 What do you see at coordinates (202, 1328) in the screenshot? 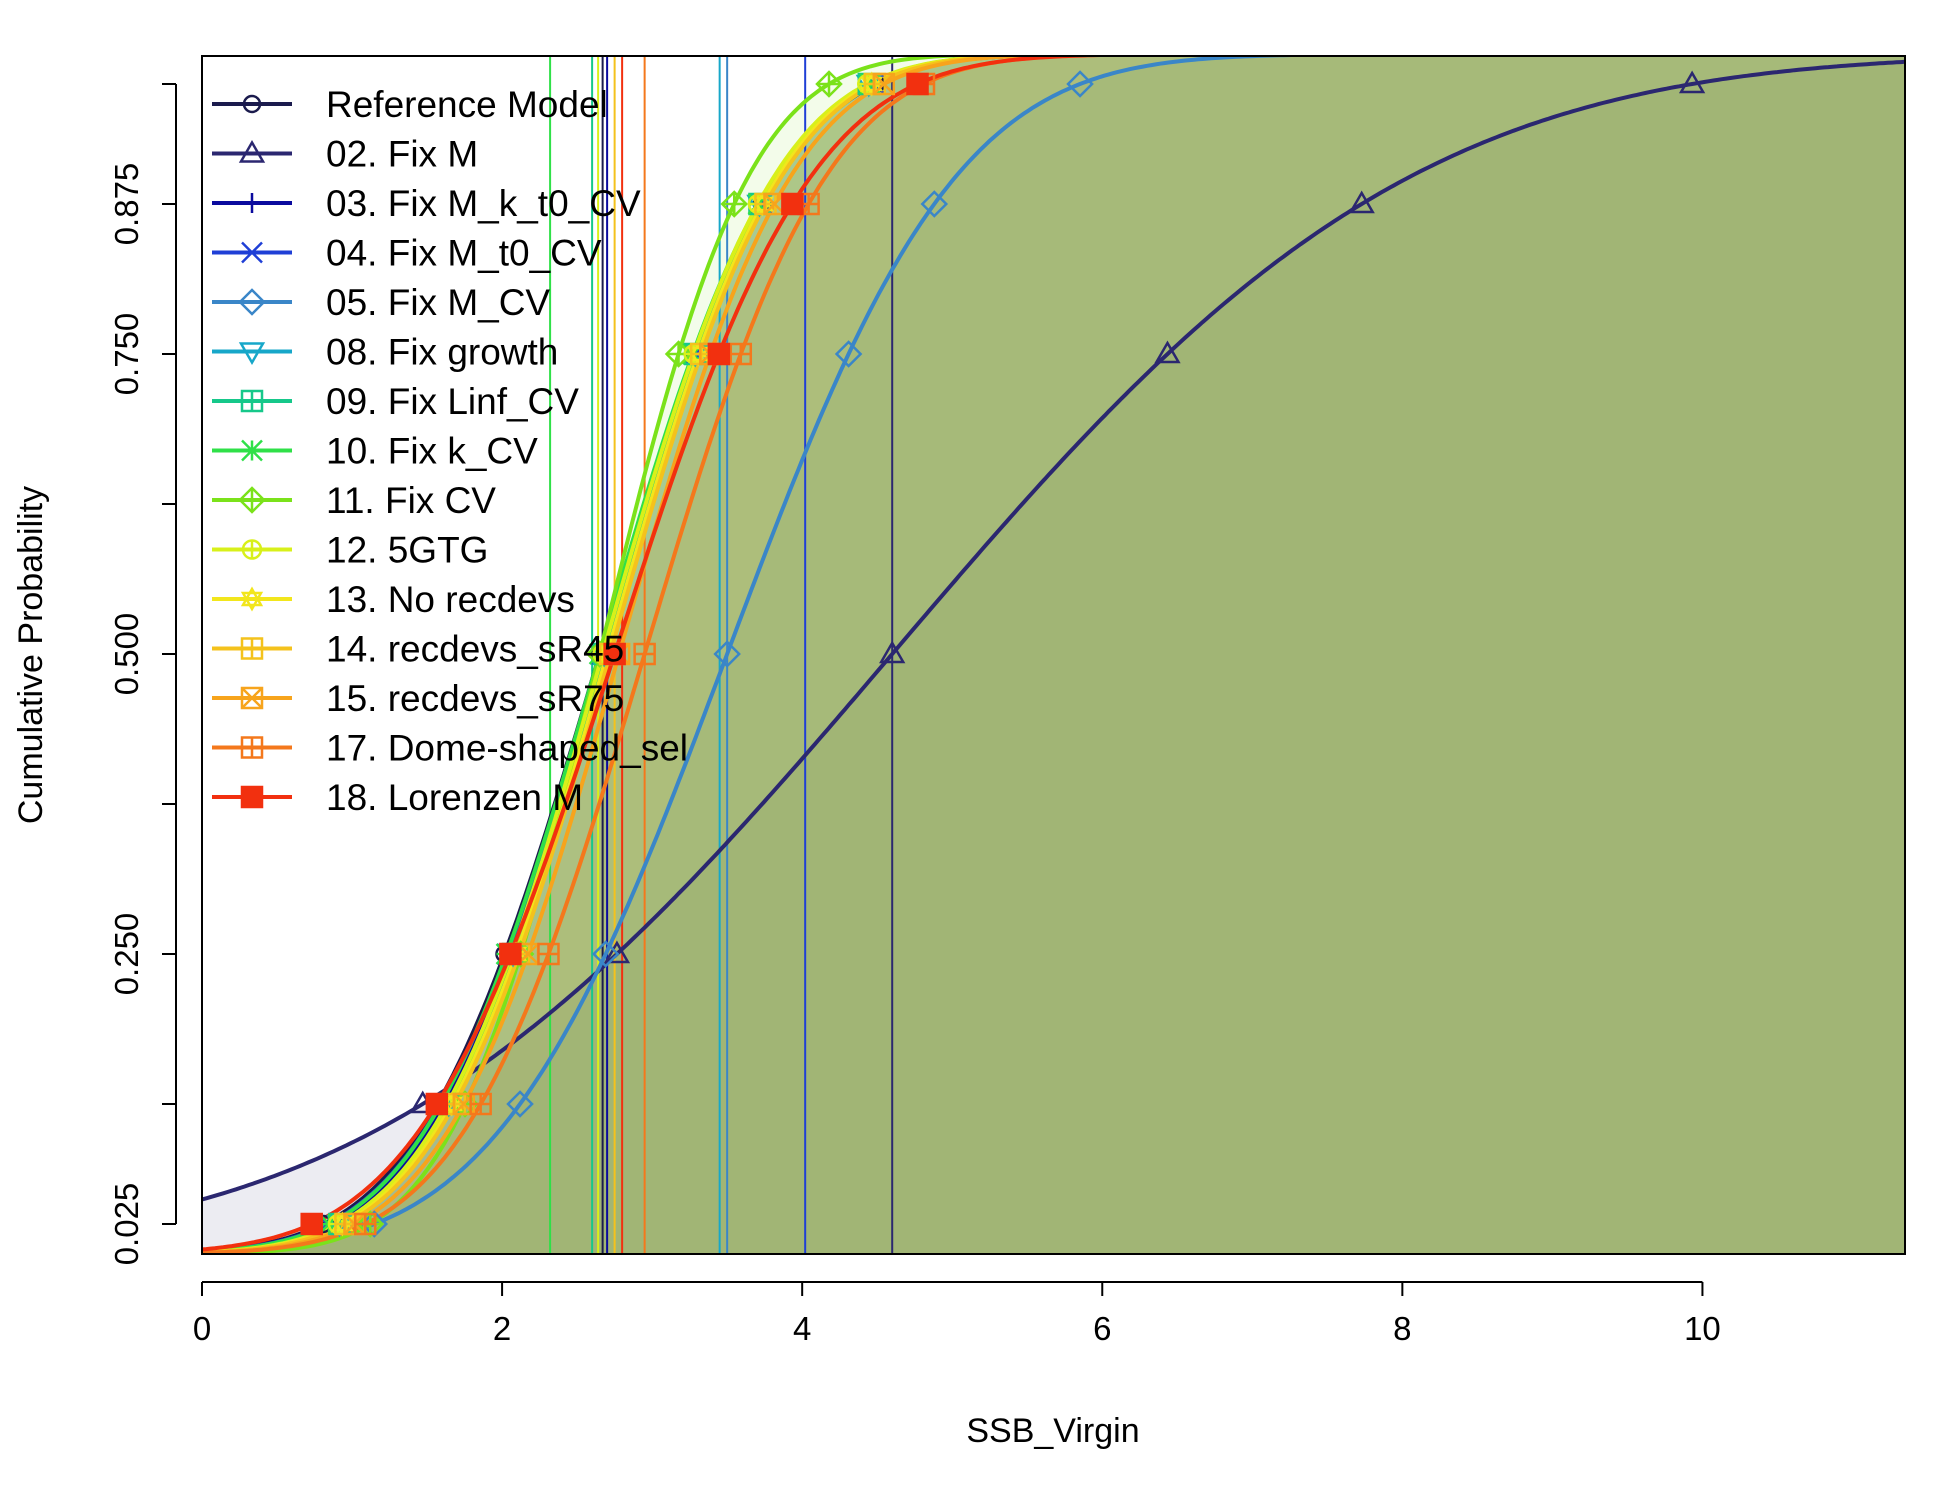
I see `x-tick-label: 0` at bounding box center [202, 1328].